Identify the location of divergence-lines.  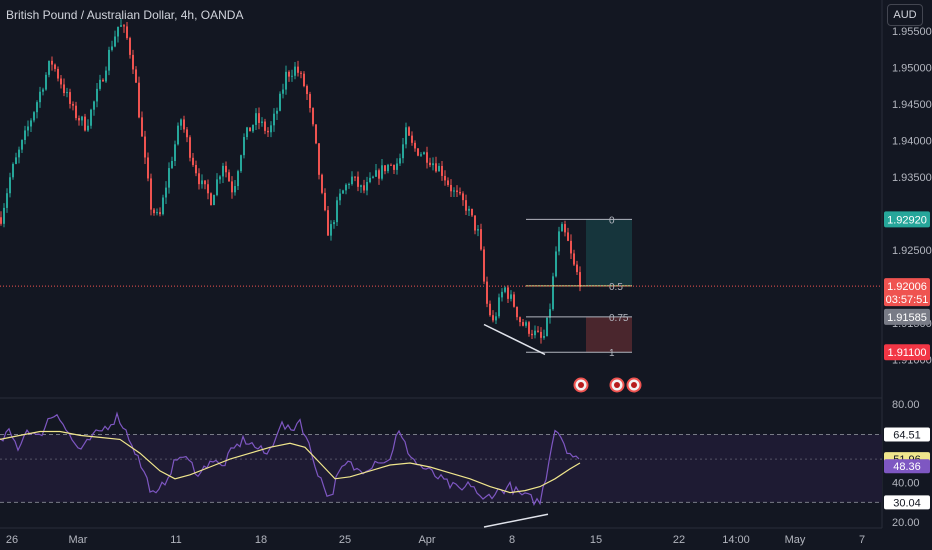
(516, 425).